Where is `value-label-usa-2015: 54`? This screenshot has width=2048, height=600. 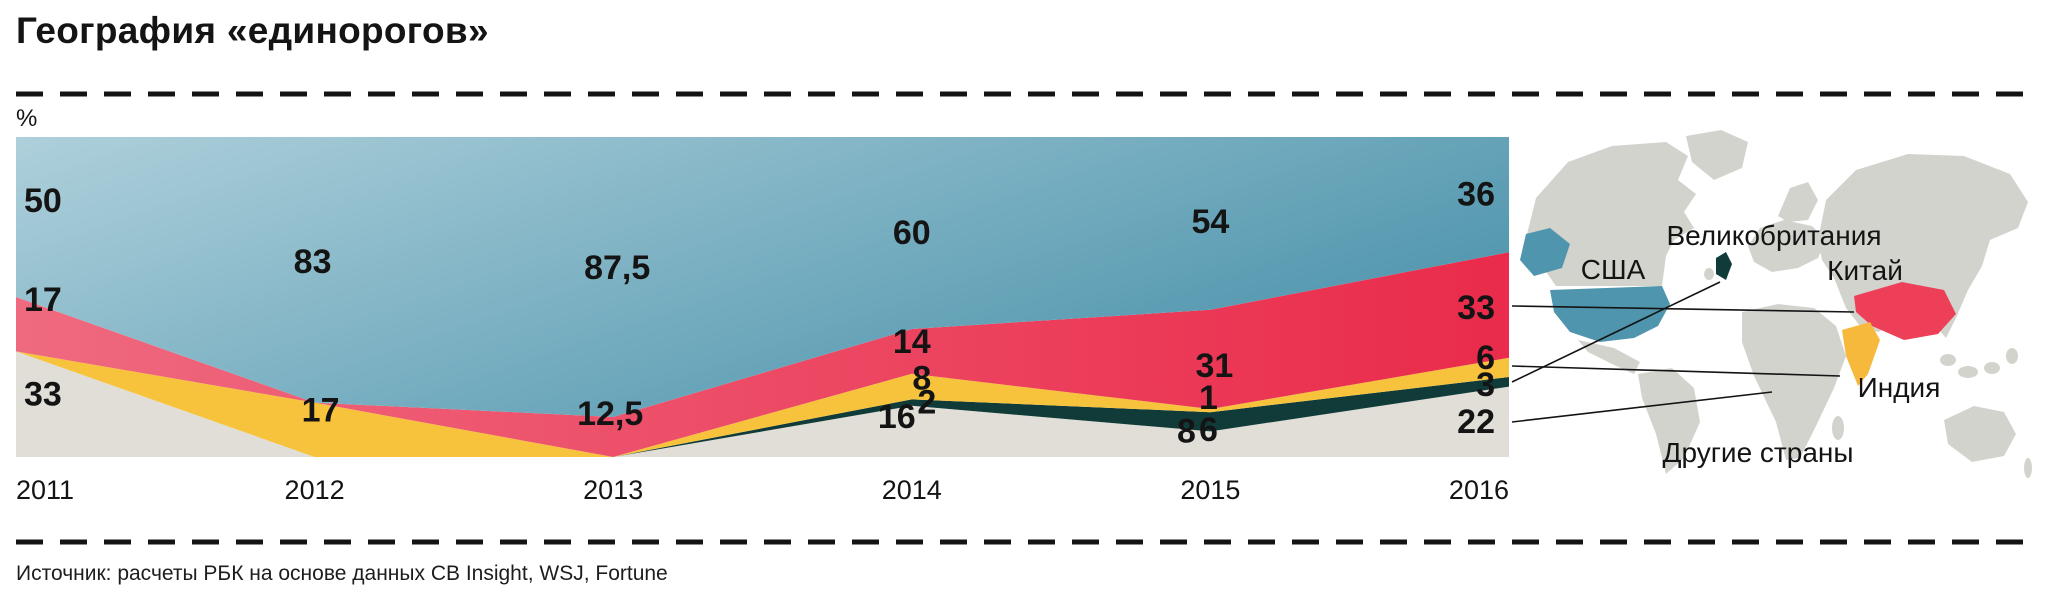 value-label-usa-2015: 54 is located at coordinates (1210, 222).